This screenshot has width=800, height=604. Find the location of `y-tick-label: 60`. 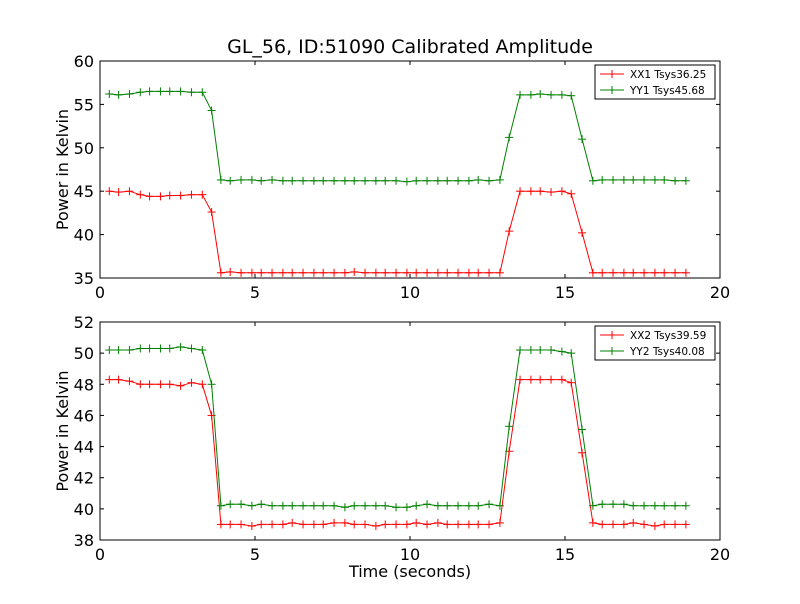

y-tick-label: 60 is located at coordinates (84, 61).